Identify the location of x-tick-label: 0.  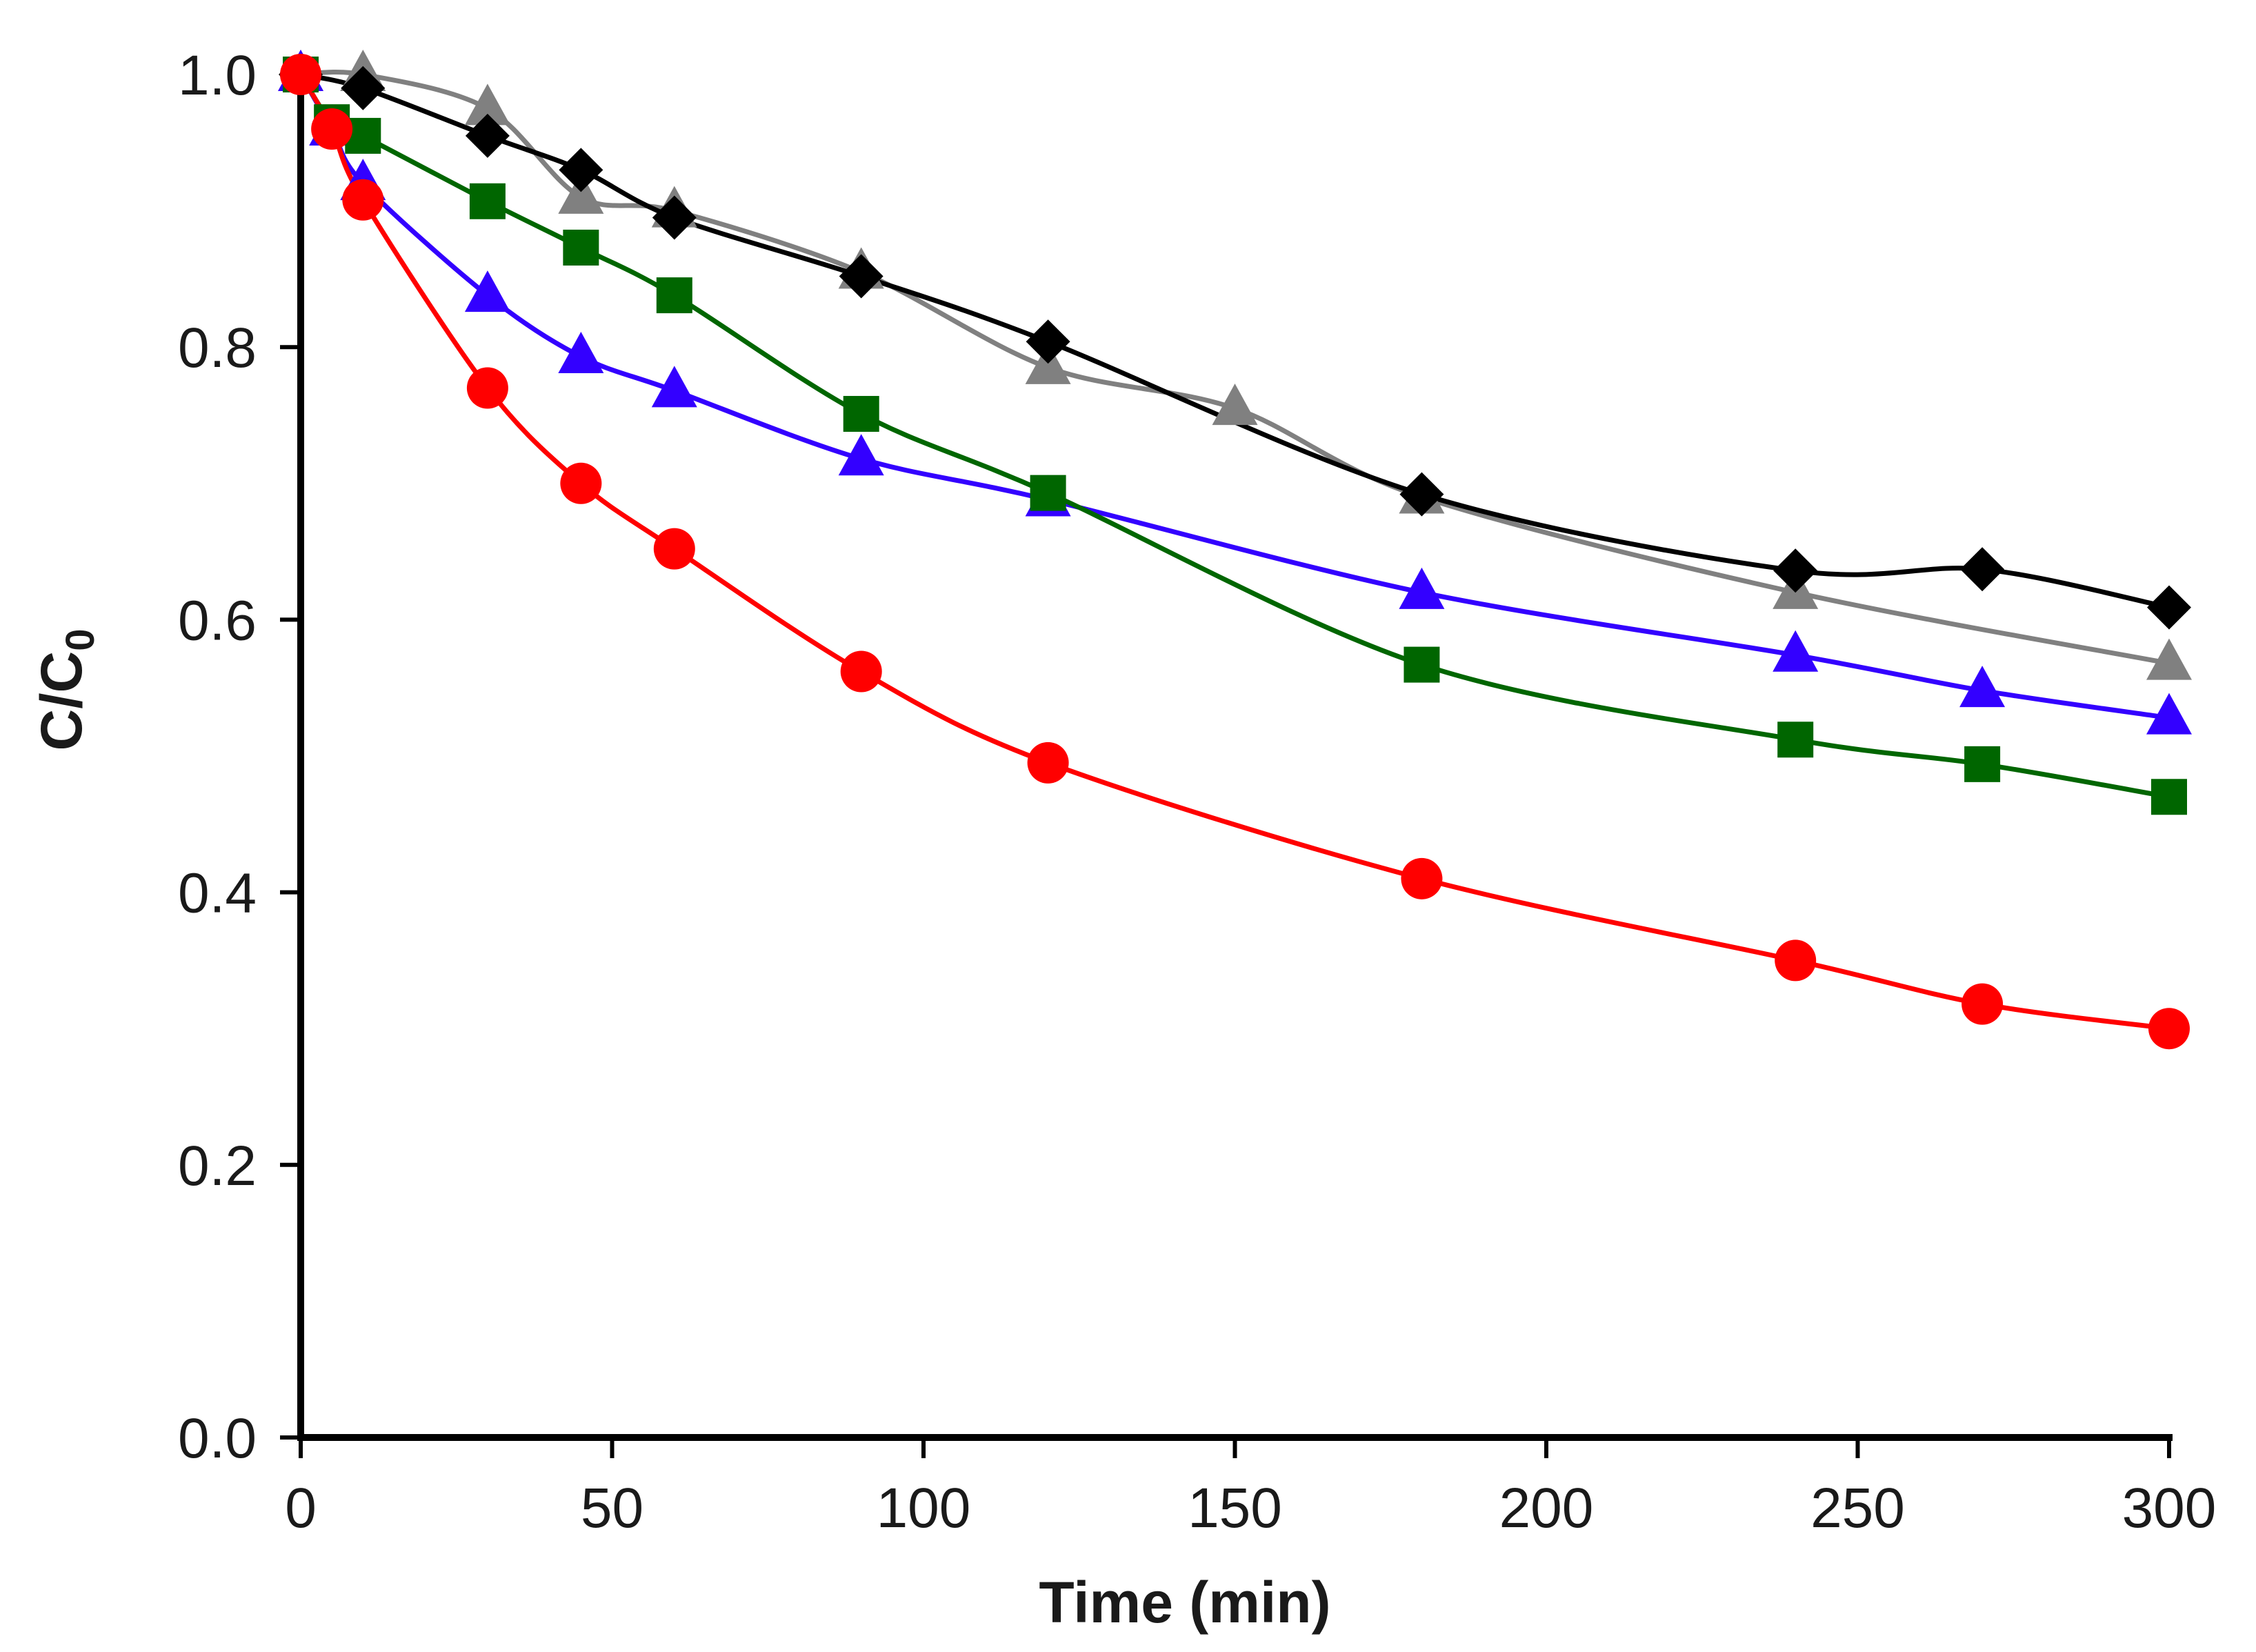
(301, 1509).